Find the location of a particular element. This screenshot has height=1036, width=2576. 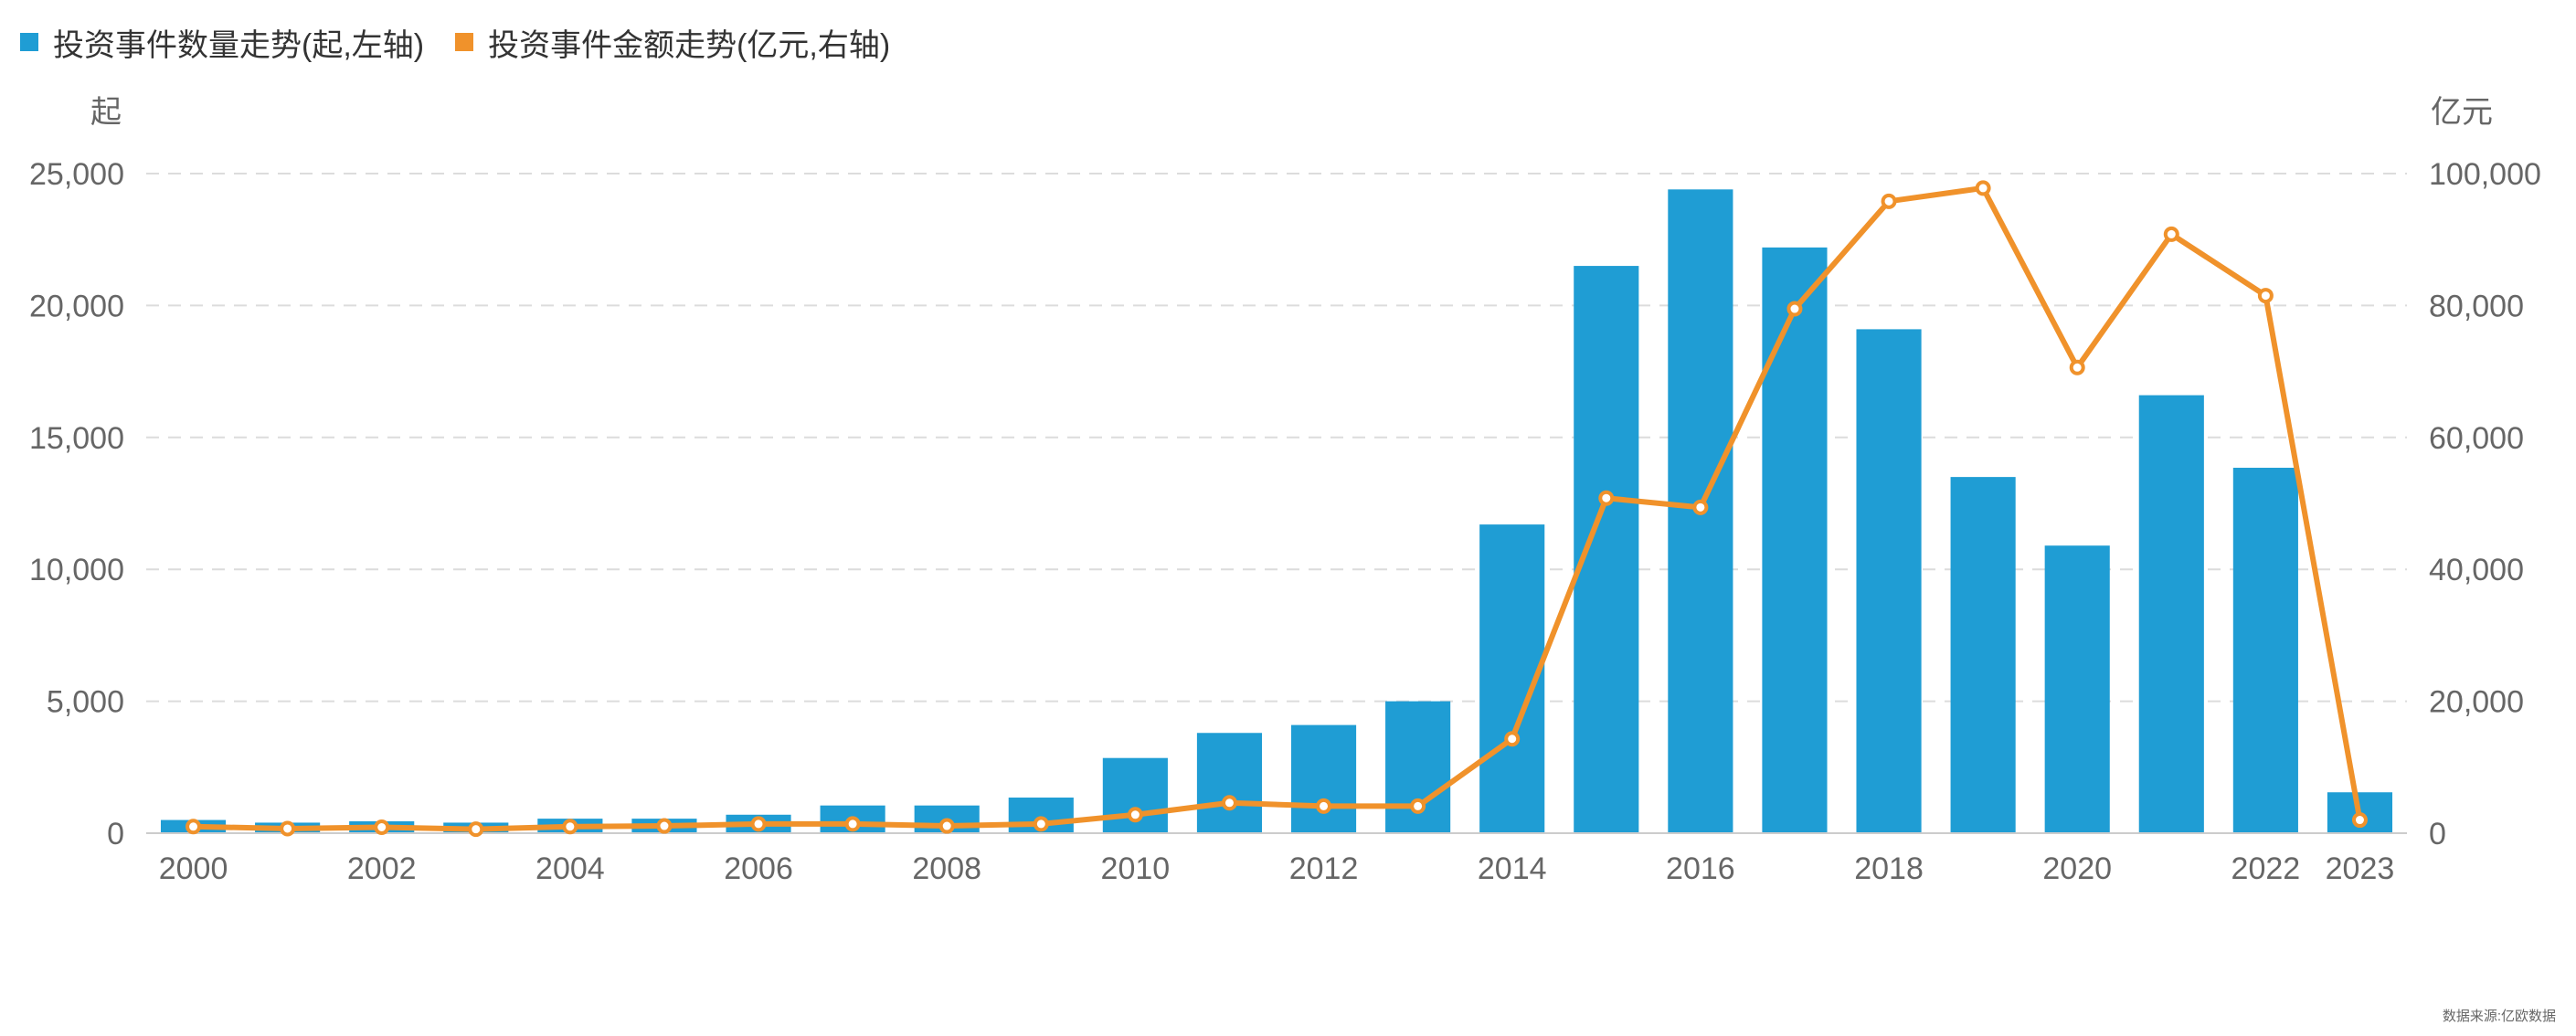

line-point-2012 is located at coordinates (1324, 806).